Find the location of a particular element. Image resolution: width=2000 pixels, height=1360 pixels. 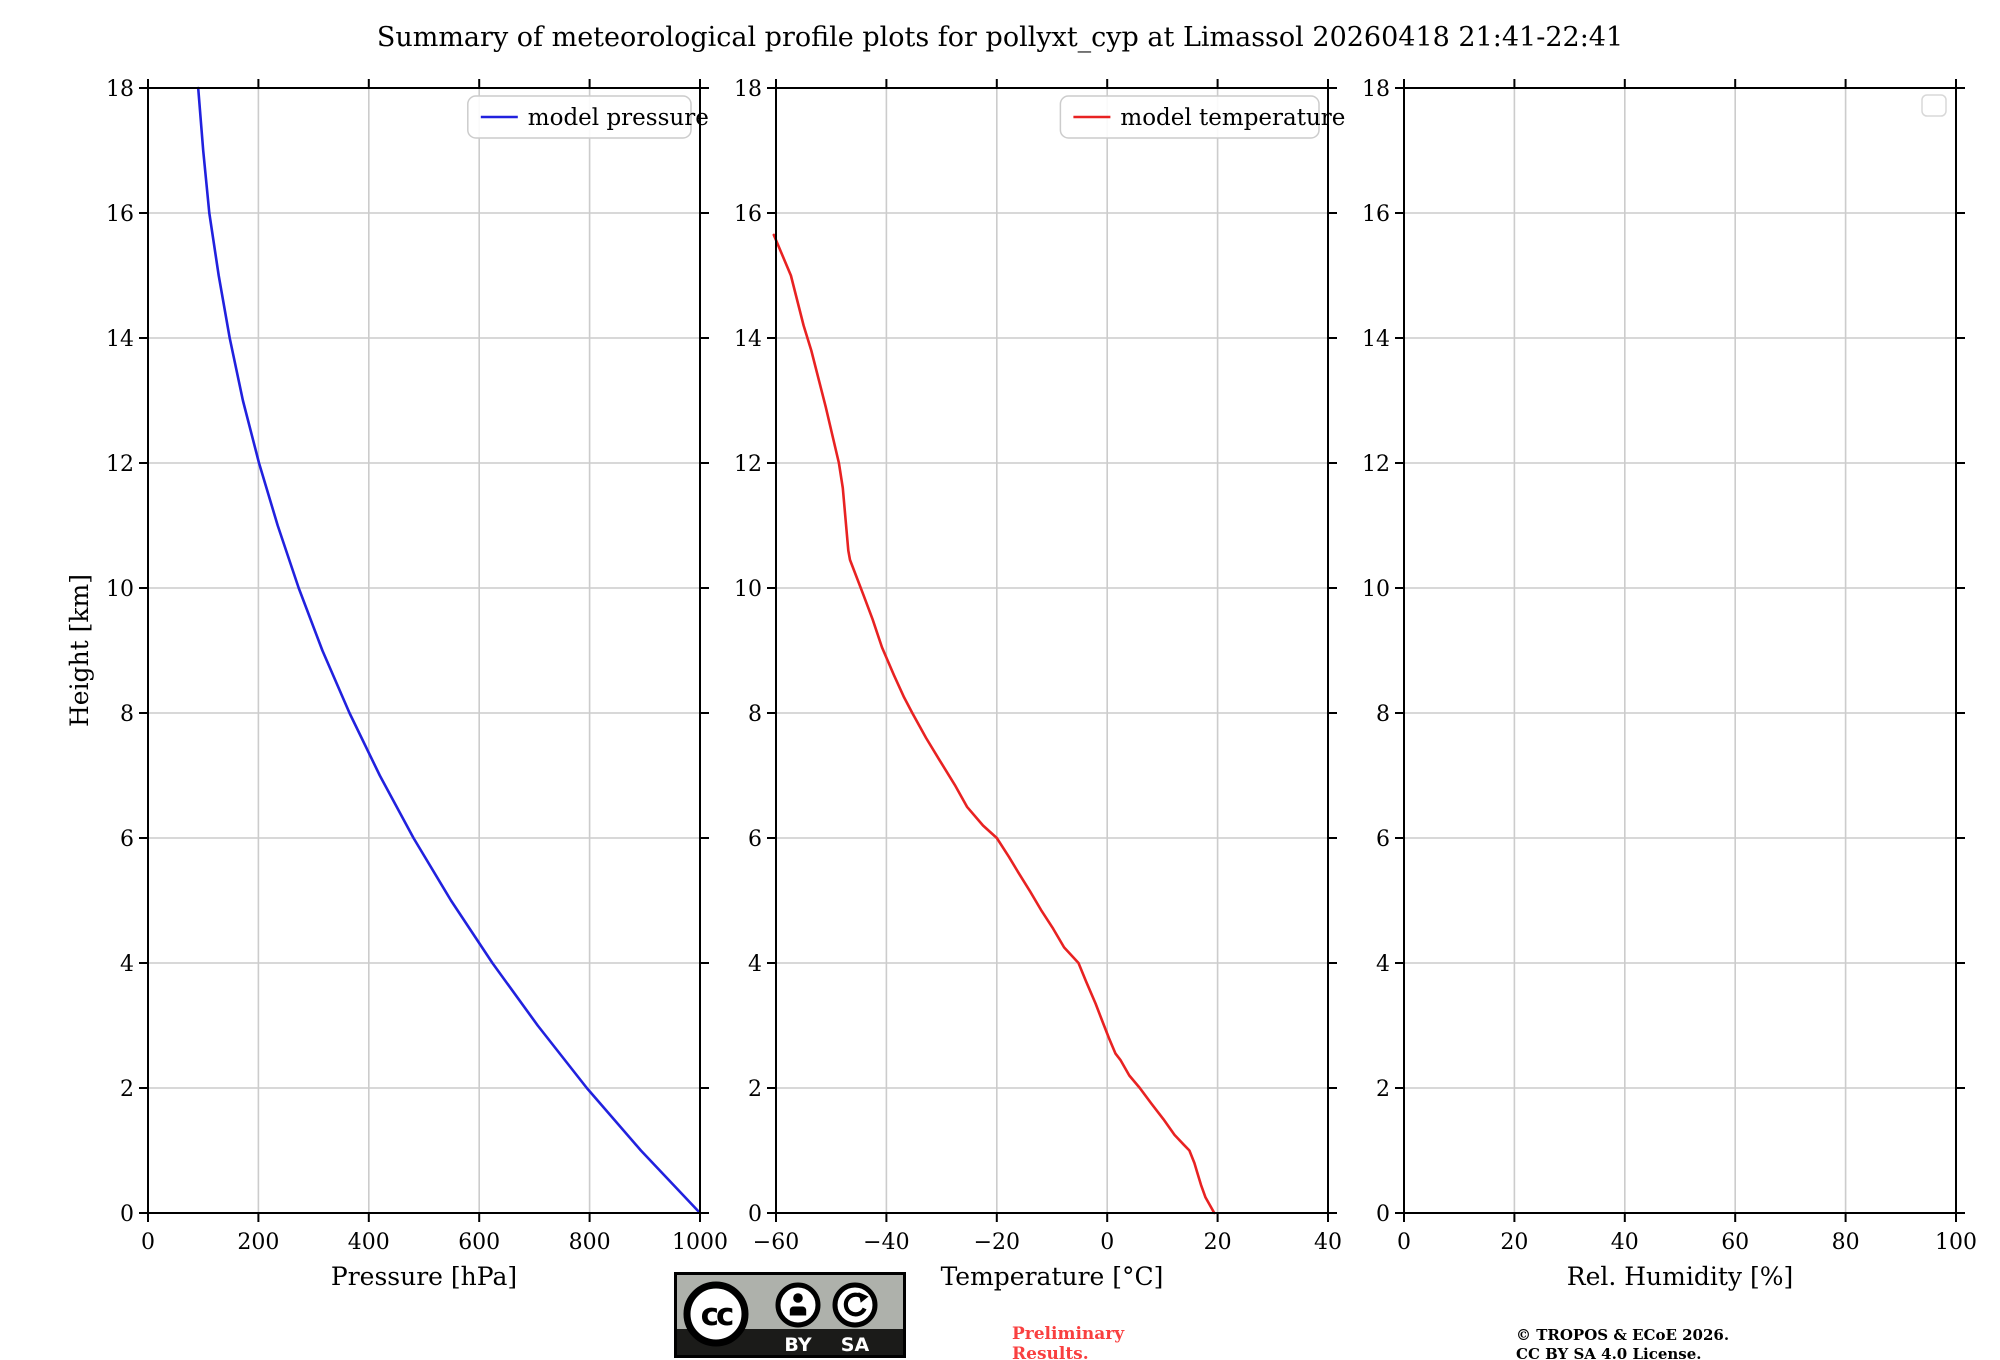

sa-arrow-icon is located at coordinates (855, 1305).